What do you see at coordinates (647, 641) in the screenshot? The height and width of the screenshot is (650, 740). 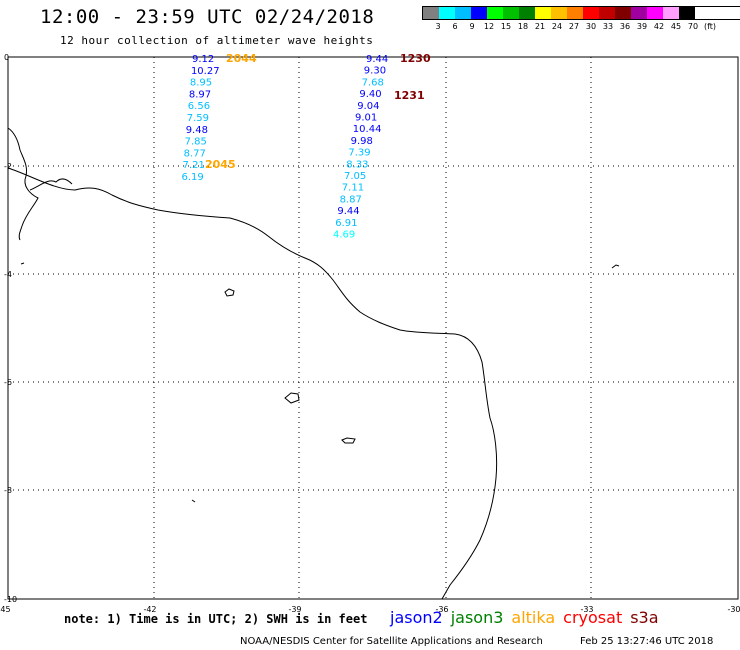 I see `footer-timestamp: Feb 25 13:27:46 UTC 2018` at bounding box center [647, 641].